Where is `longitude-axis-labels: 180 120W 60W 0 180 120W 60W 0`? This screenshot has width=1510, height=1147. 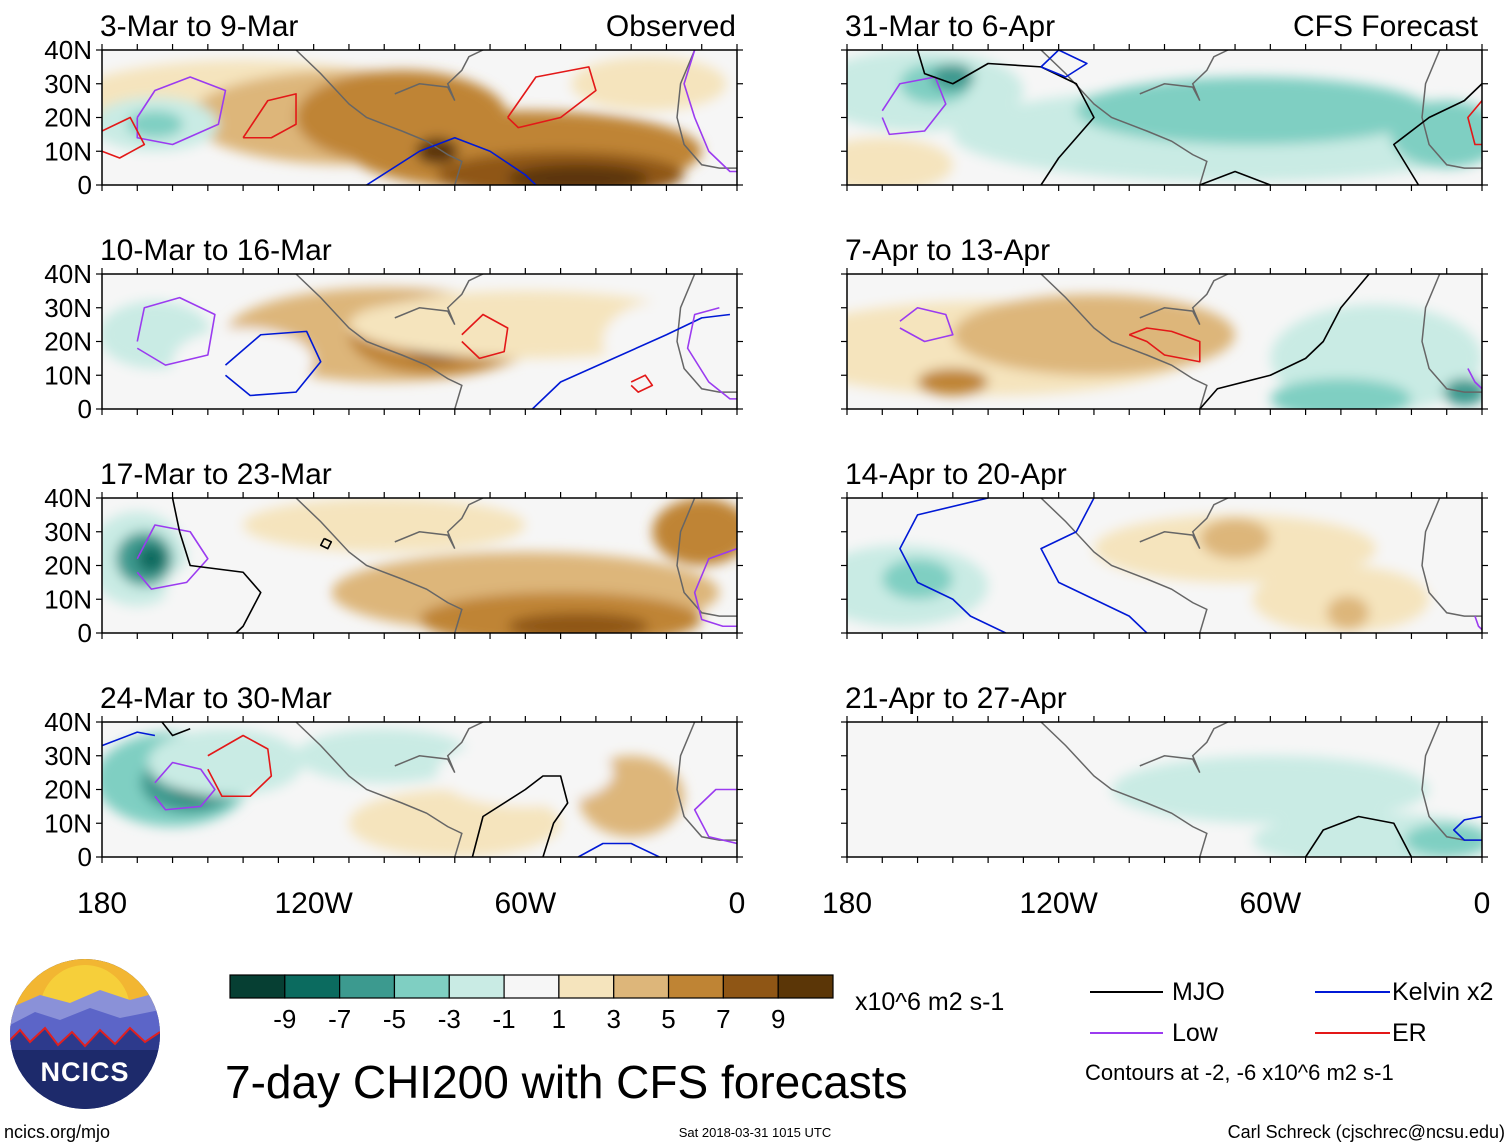 longitude-axis-labels: 180 120W 60W 0 180 120W 60W 0 is located at coordinates (783, 903).